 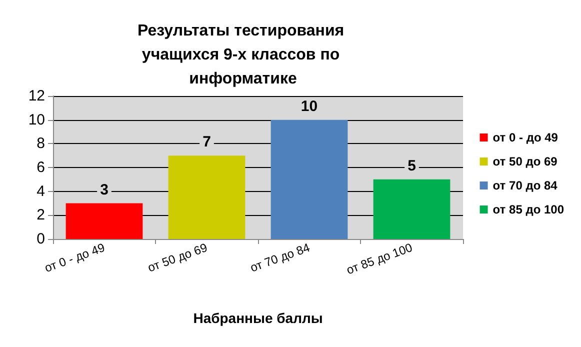 I want to click on y-tick-label: 6, so click(x=40, y=167).